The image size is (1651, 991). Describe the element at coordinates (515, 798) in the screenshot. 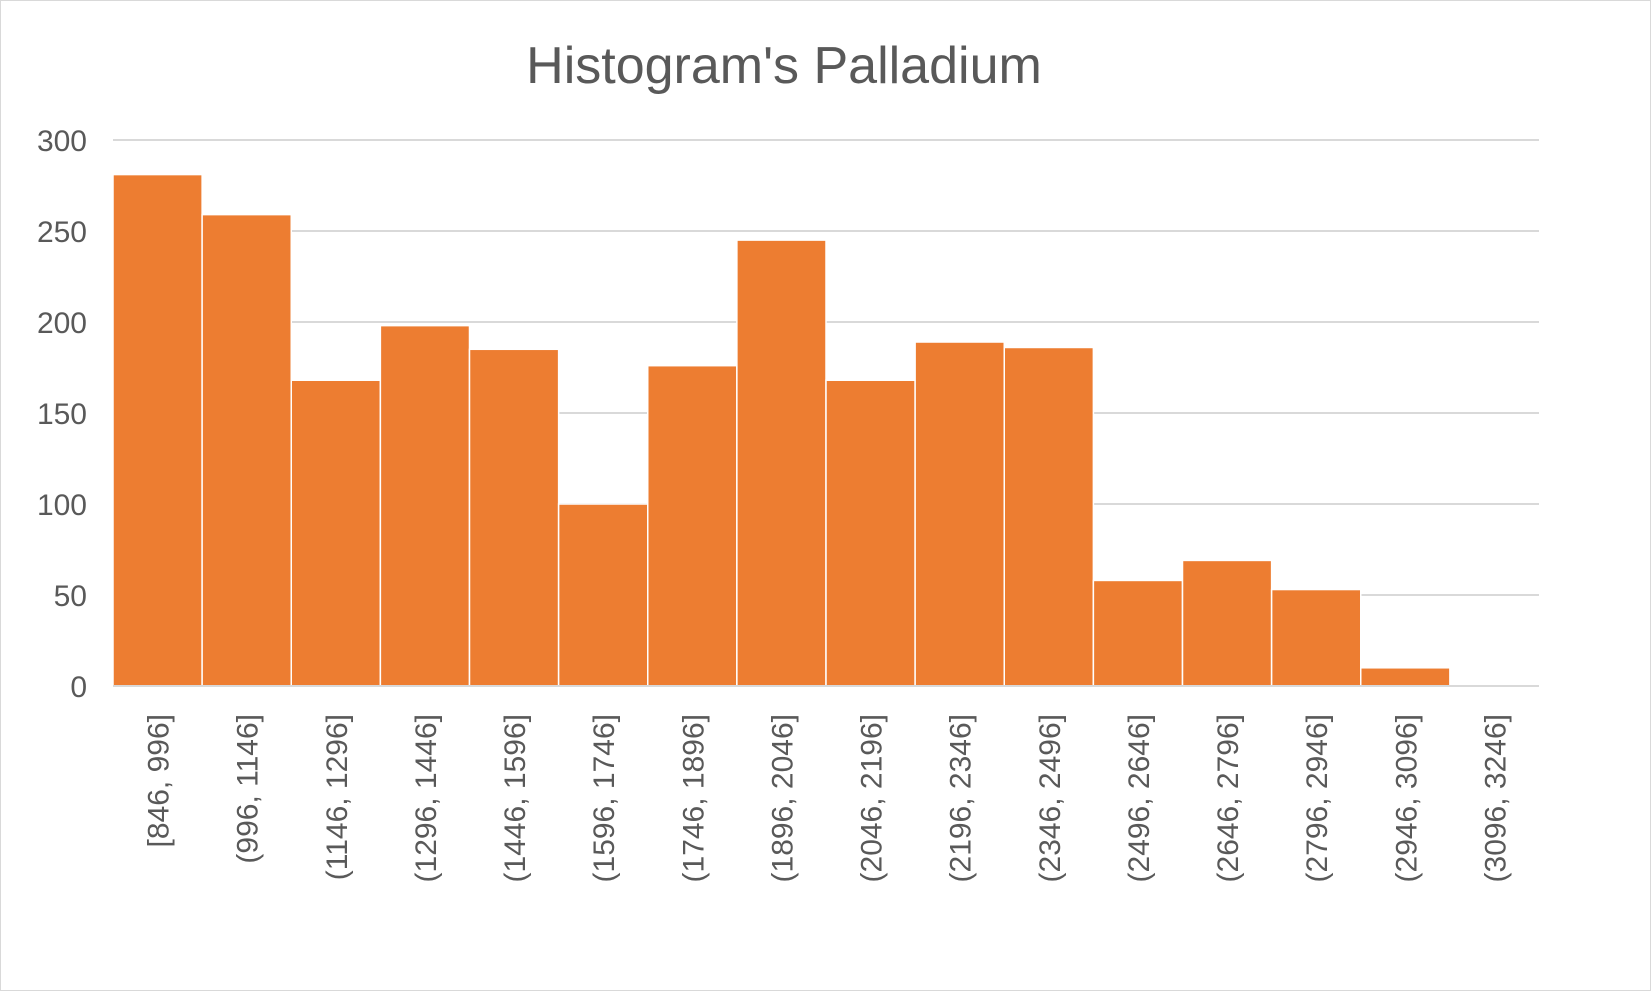

I see `x-tick-label: (1446, 1596]` at that location.